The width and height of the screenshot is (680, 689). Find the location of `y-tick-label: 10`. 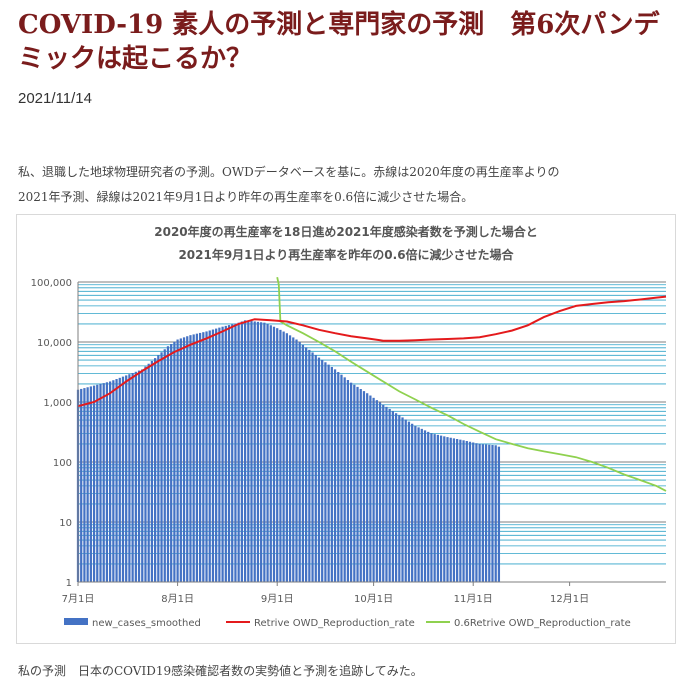

y-tick-label: 10 is located at coordinates (65, 523).